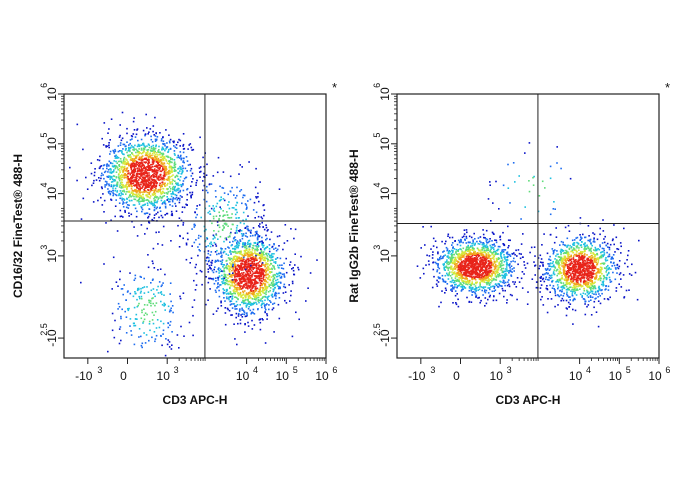 Image resolution: width=688 pixels, height=490 pixels. I want to click on plot1-corner-mark: *, so click(334, 87).